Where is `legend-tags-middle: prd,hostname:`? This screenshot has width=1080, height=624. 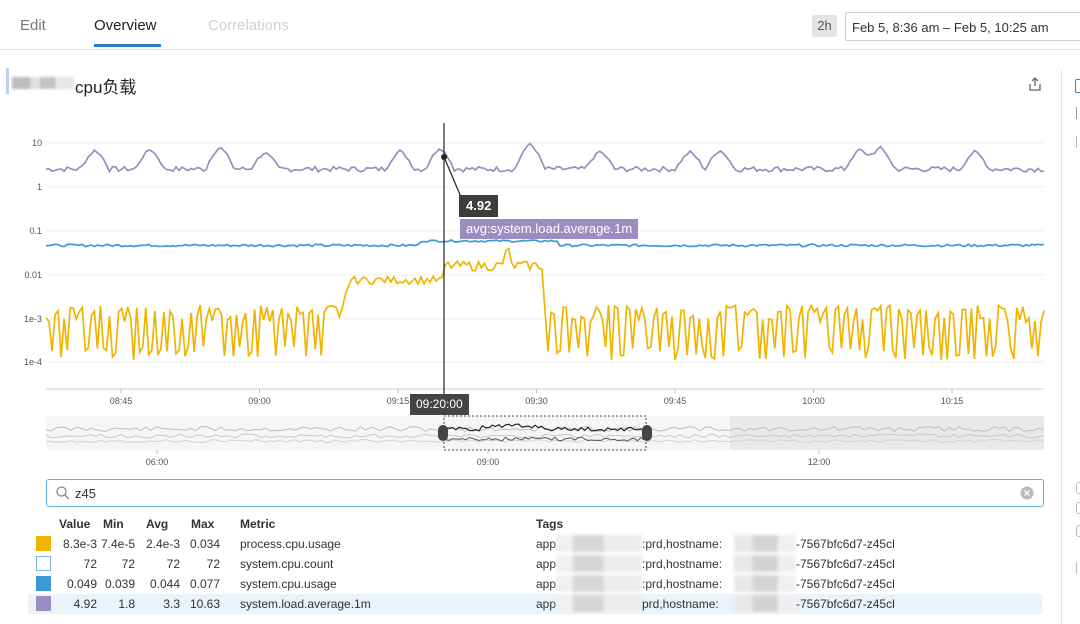
legend-tags-middle: prd,hostname: is located at coordinates (680, 604).